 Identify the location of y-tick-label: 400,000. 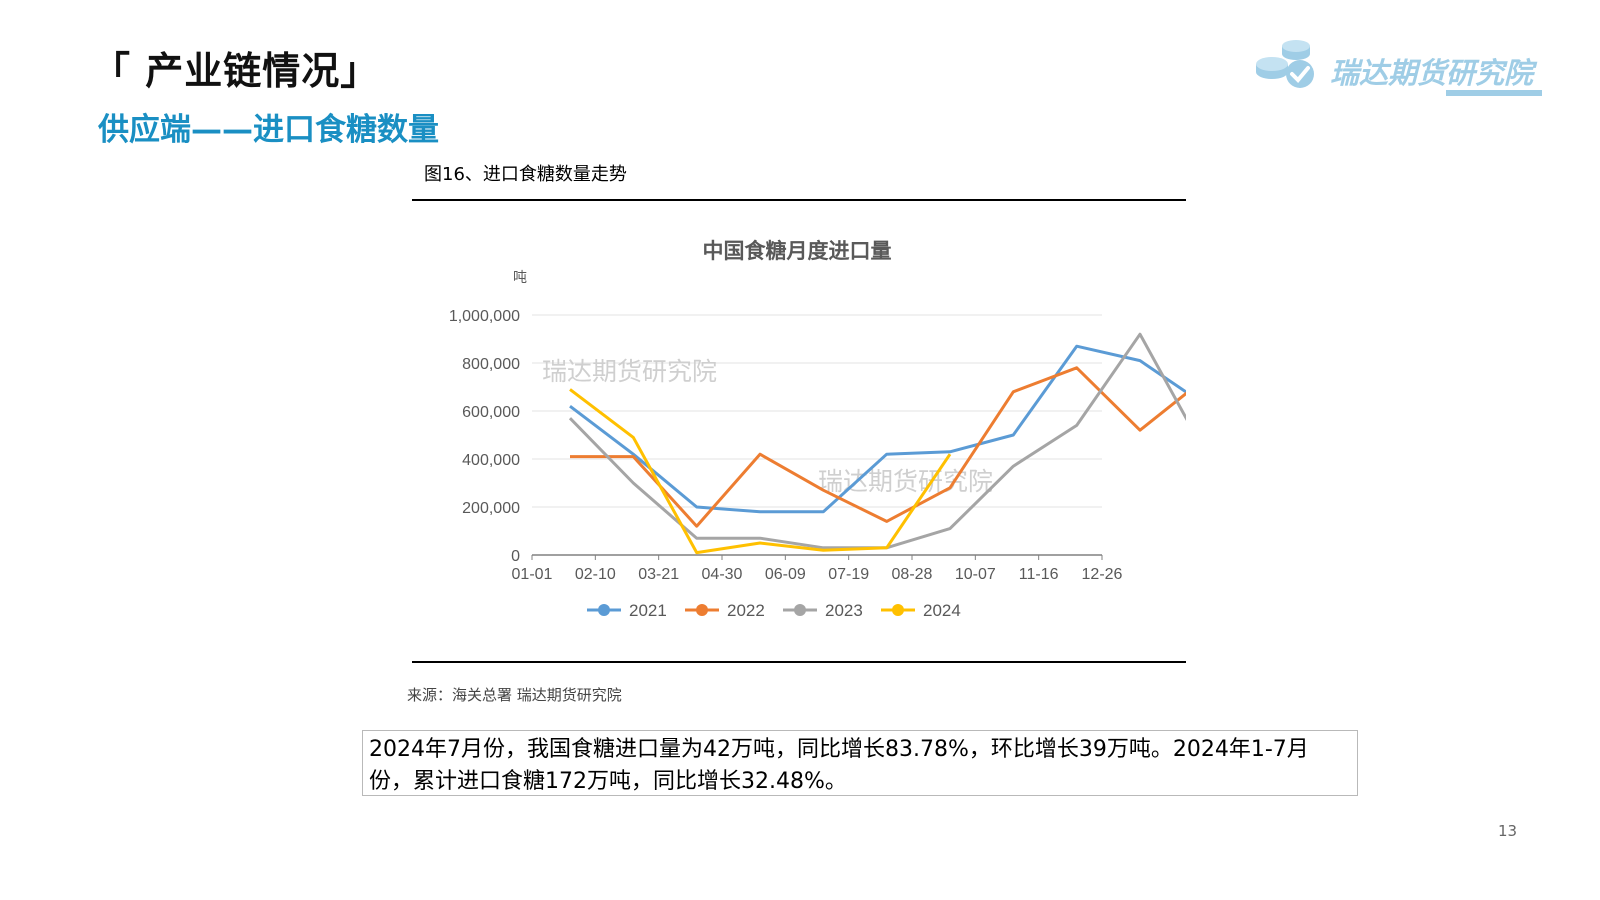
(491, 460).